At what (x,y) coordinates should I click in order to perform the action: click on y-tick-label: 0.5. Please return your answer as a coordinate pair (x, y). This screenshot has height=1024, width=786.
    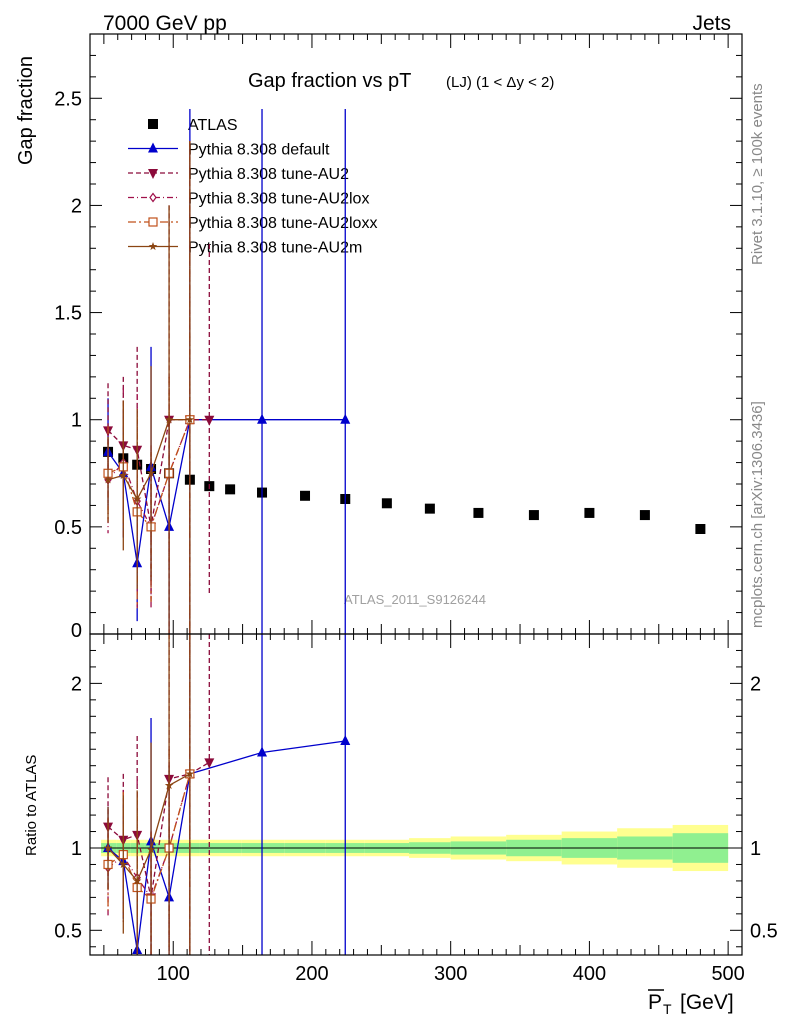
    Looking at the image, I should click on (68, 528).